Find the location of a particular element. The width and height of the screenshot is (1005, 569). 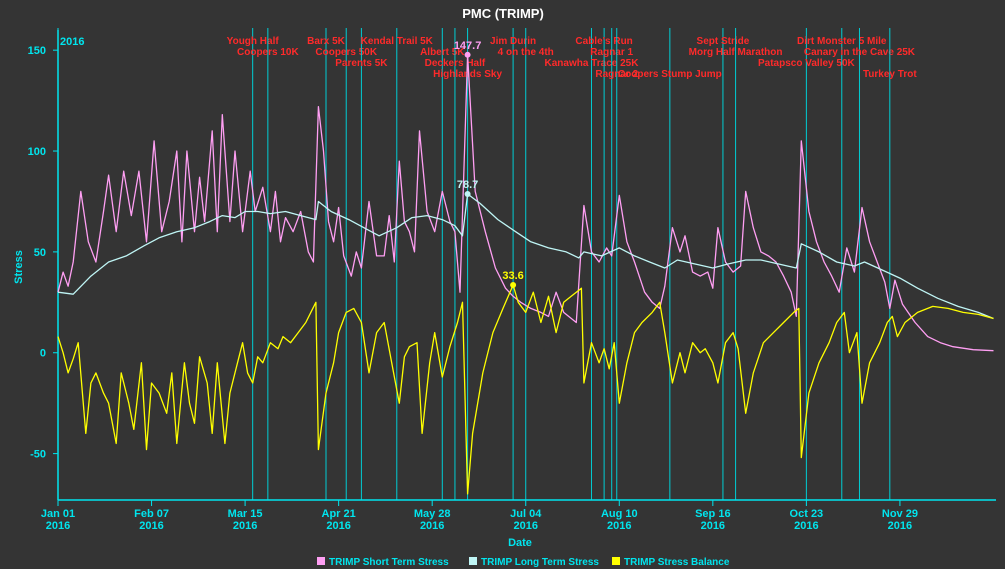

season-marker-label: 2016 is located at coordinates (72, 42).